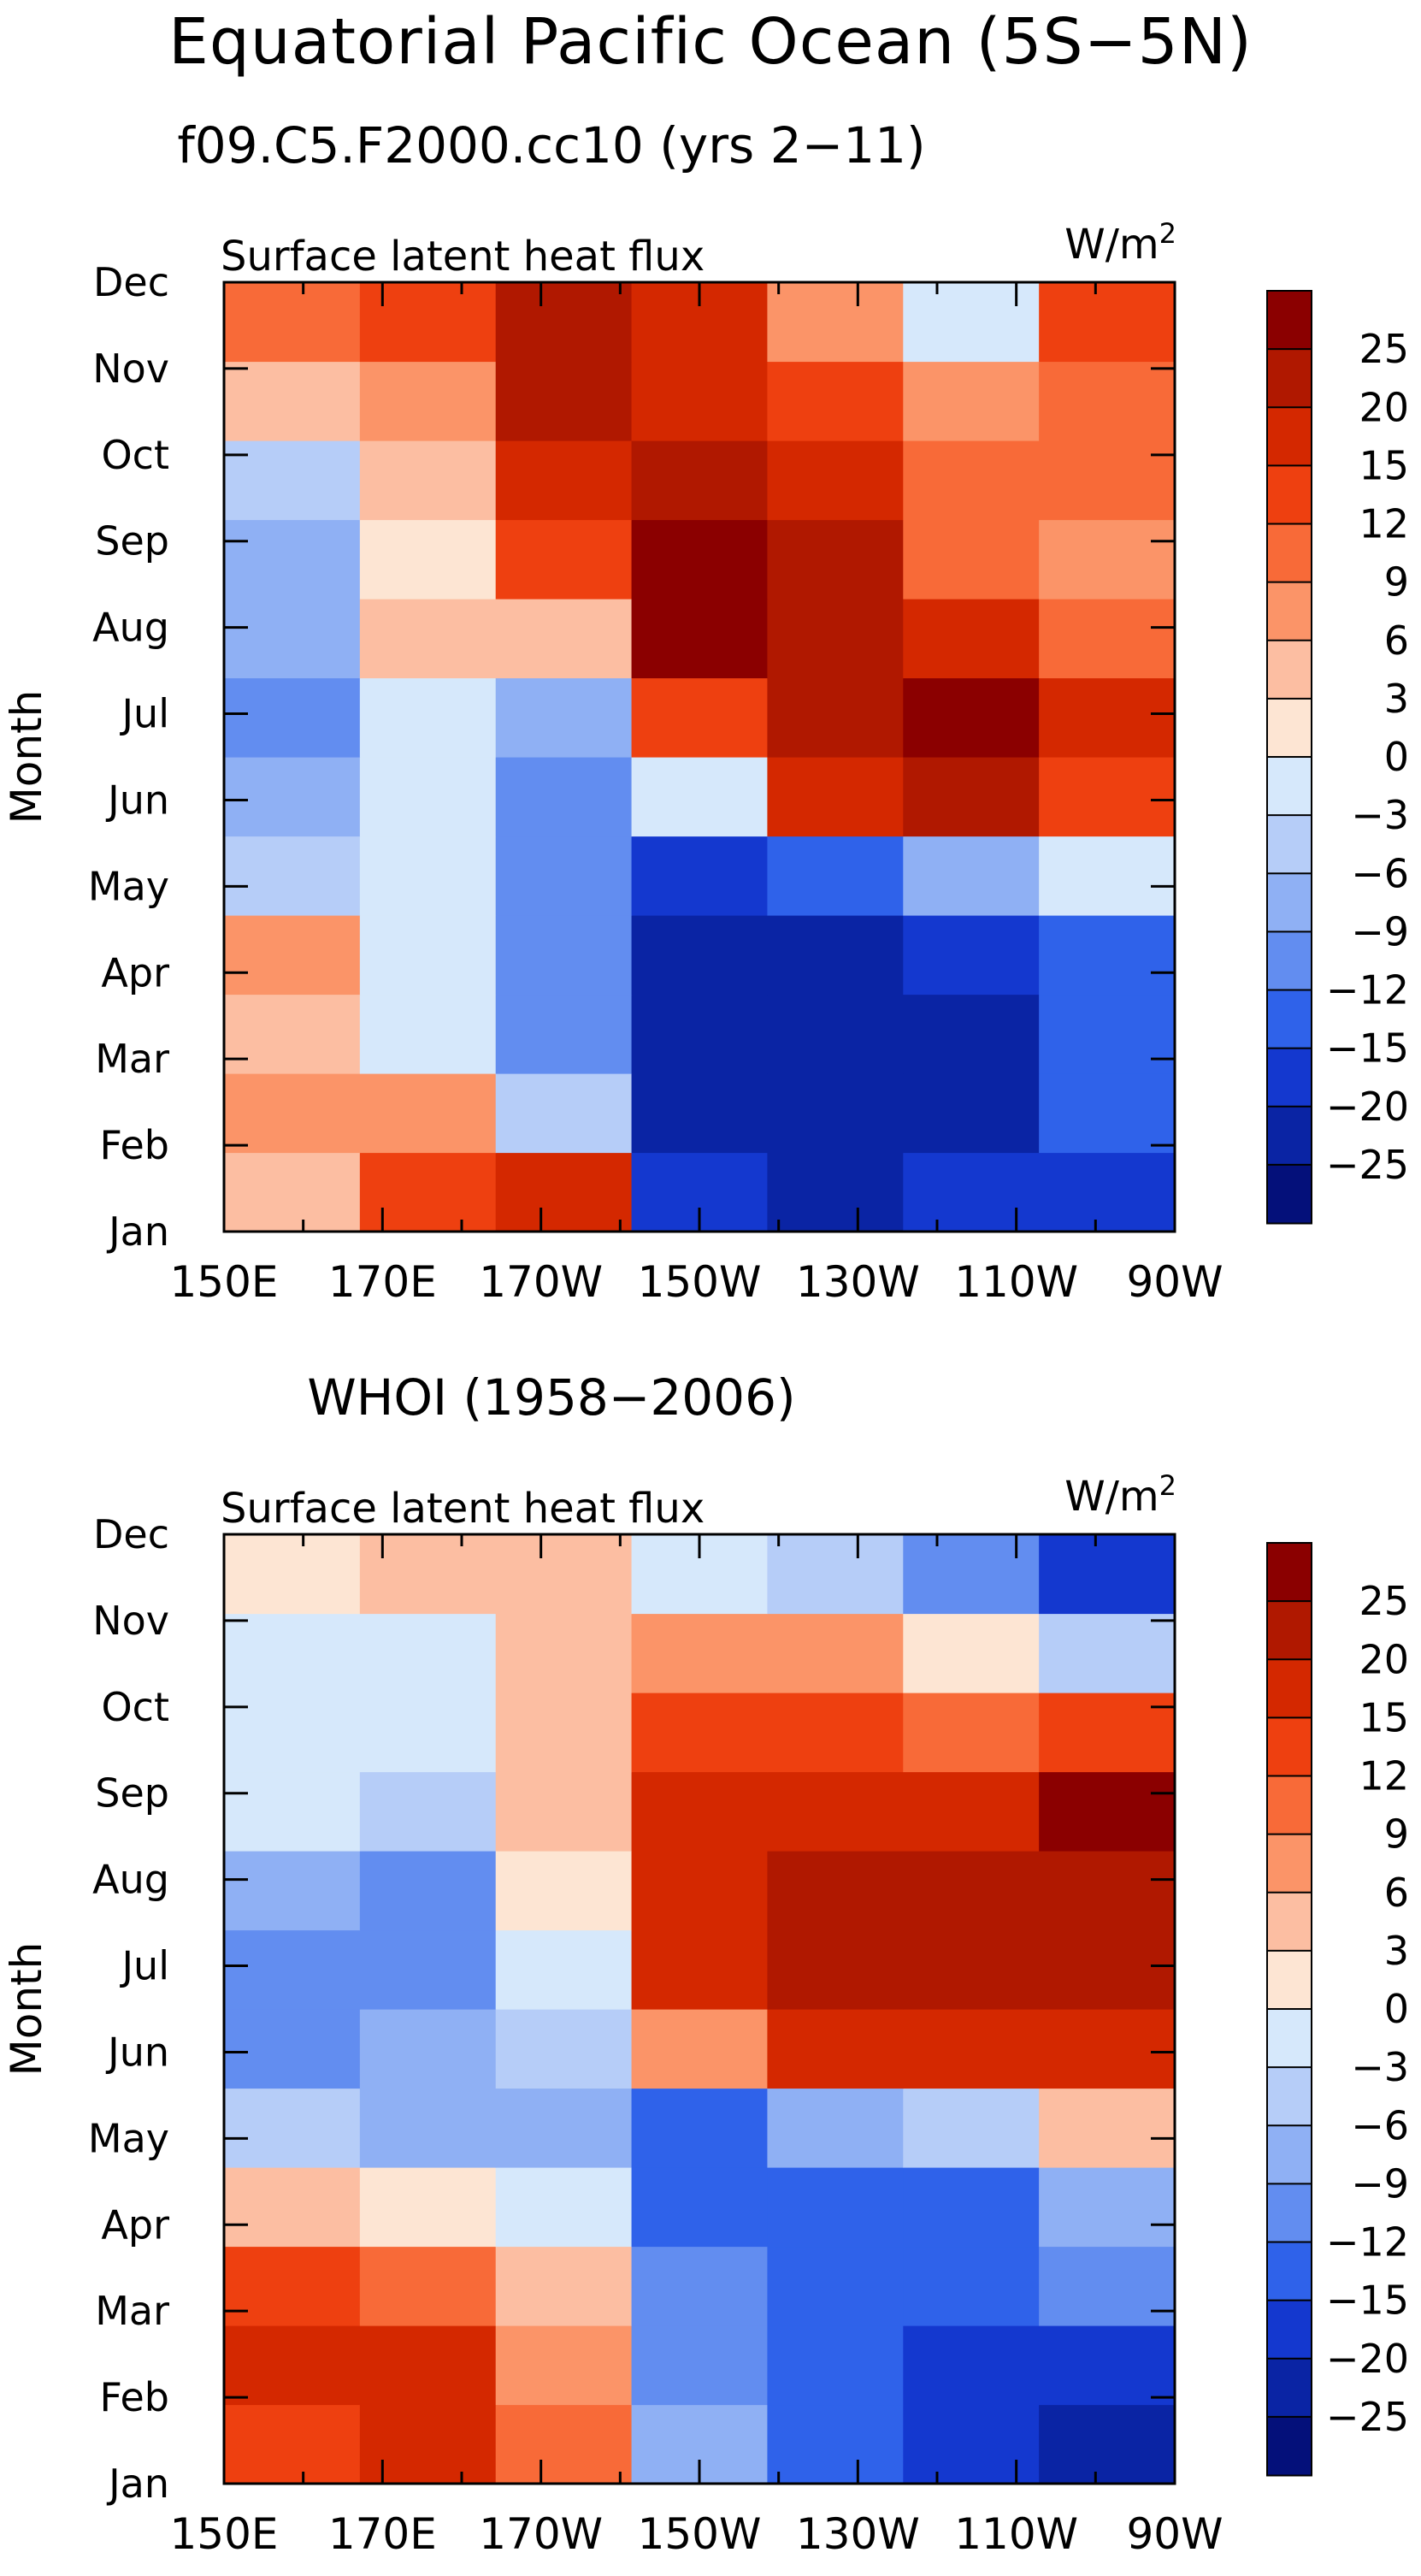 The width and height of the screenshot is (1421, 2576). Describe the element at coordinates (1396, 699) in the screenshot. I see `colorbar-label: 3` at that location.